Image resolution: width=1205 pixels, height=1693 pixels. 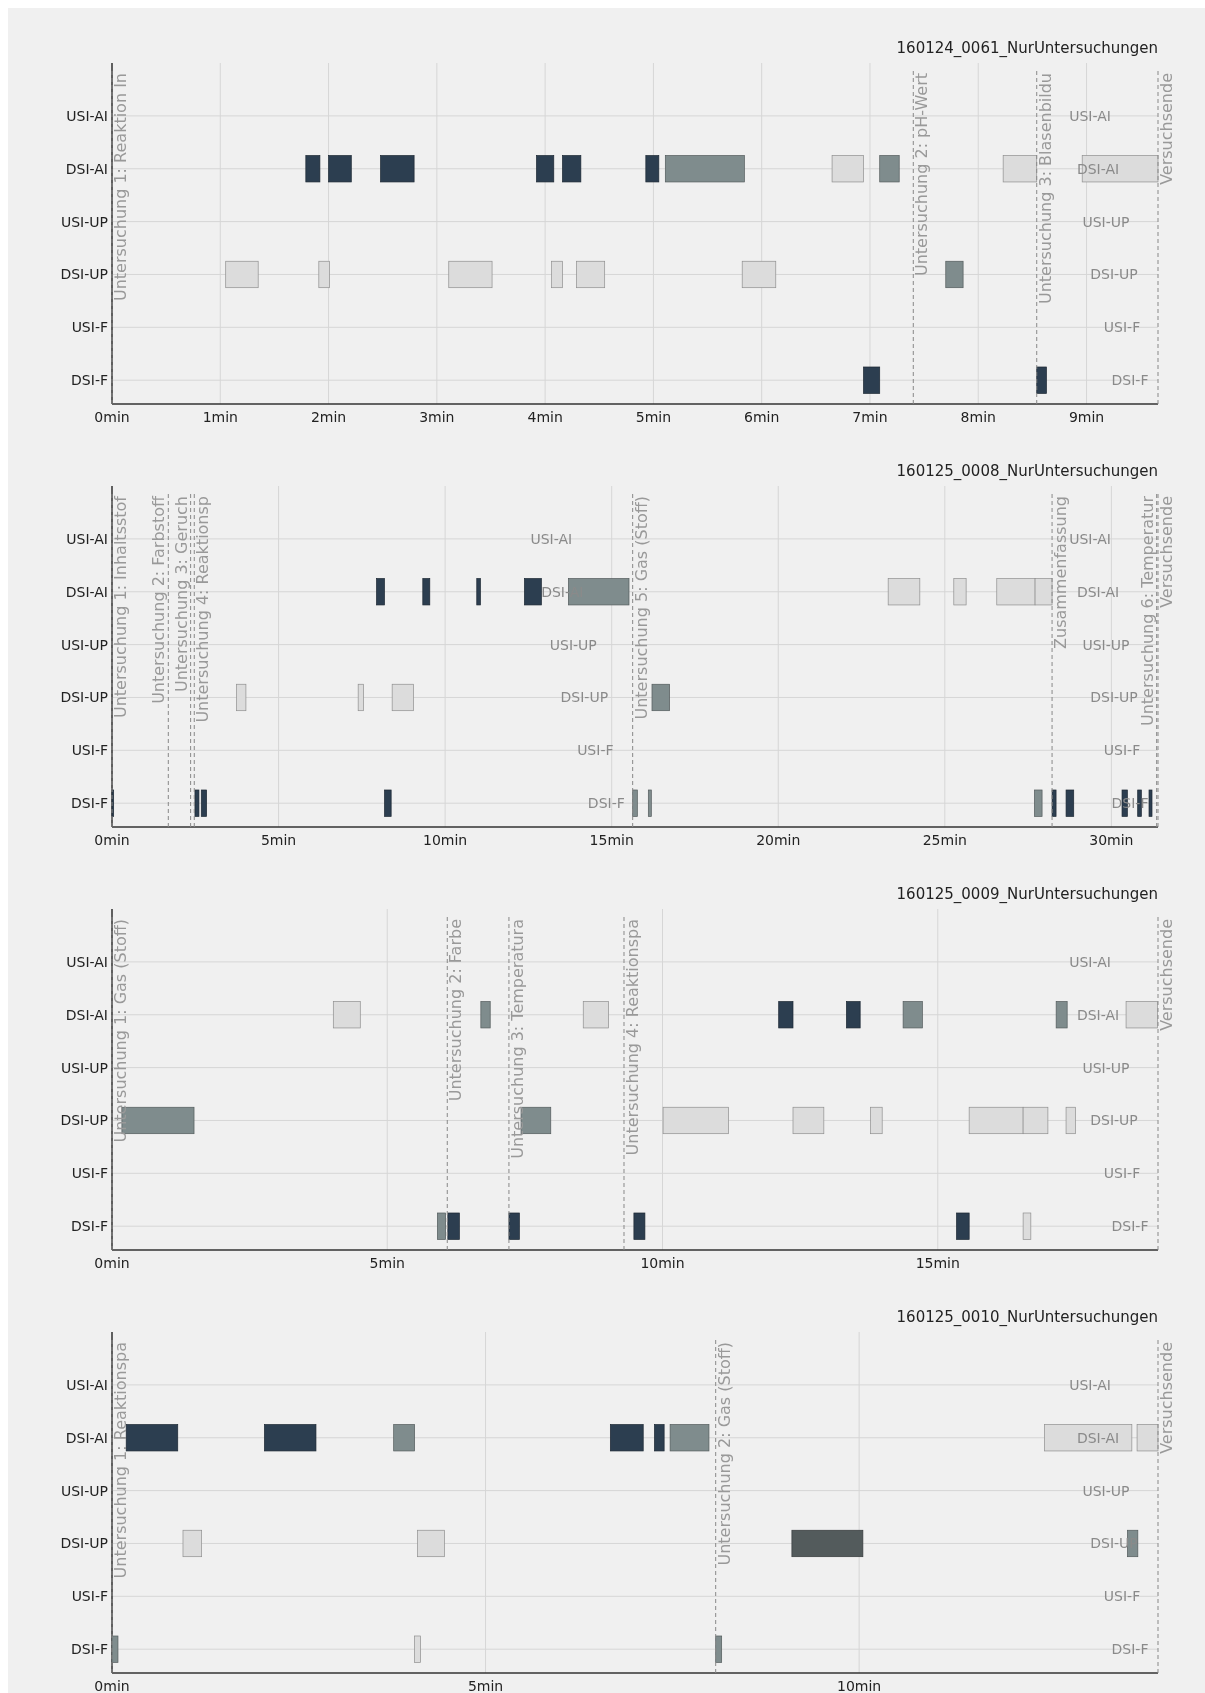 What do you see at coordinates (595, 750) in the screenshot?
I see `annotation: USI-F` at bounding box center [595, 750].